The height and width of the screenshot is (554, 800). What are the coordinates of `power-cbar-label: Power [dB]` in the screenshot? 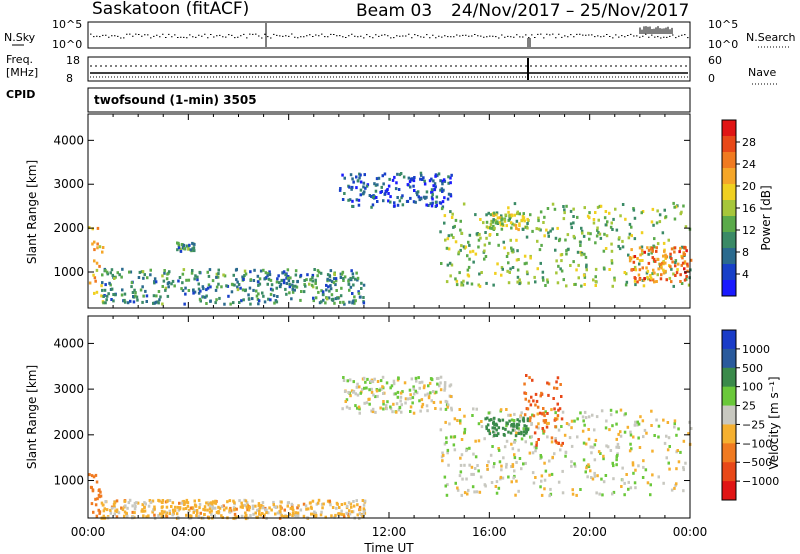 It's located at (766, 217).